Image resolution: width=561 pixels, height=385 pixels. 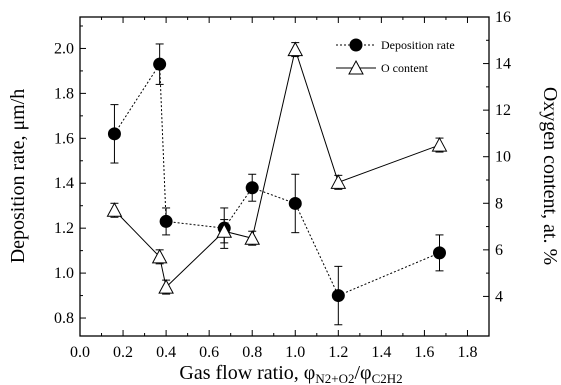 What do you see at coordinates (64, 93) in the screenshot?
I see `y-left-tick-label: 1.8` at bounding box center [64, 93].